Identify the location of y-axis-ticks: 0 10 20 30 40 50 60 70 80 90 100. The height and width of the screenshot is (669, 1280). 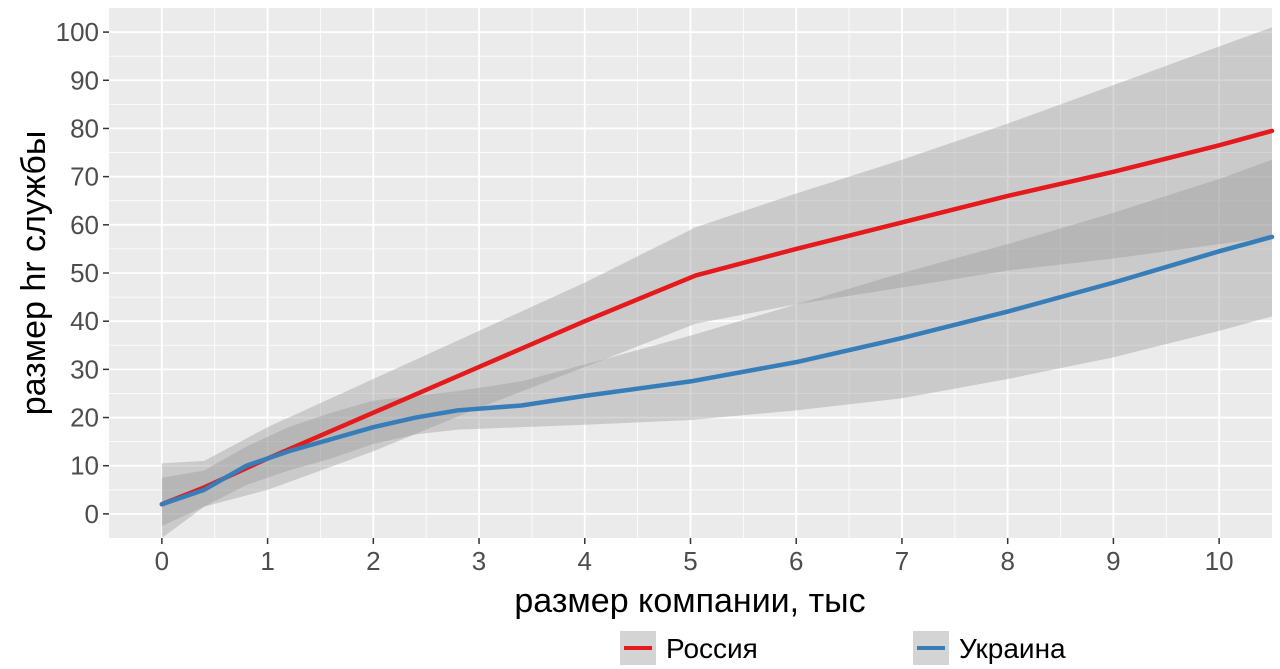
(82, 273).